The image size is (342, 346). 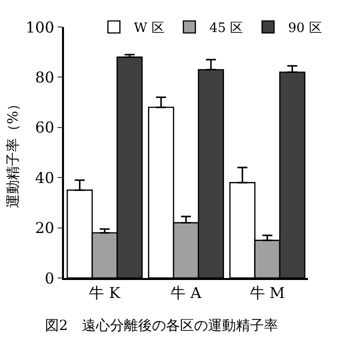 What do you see at coordinates (44, 77) in the screenshot?
I see `y-tick-label: 80` at bounding box center [44, 77].